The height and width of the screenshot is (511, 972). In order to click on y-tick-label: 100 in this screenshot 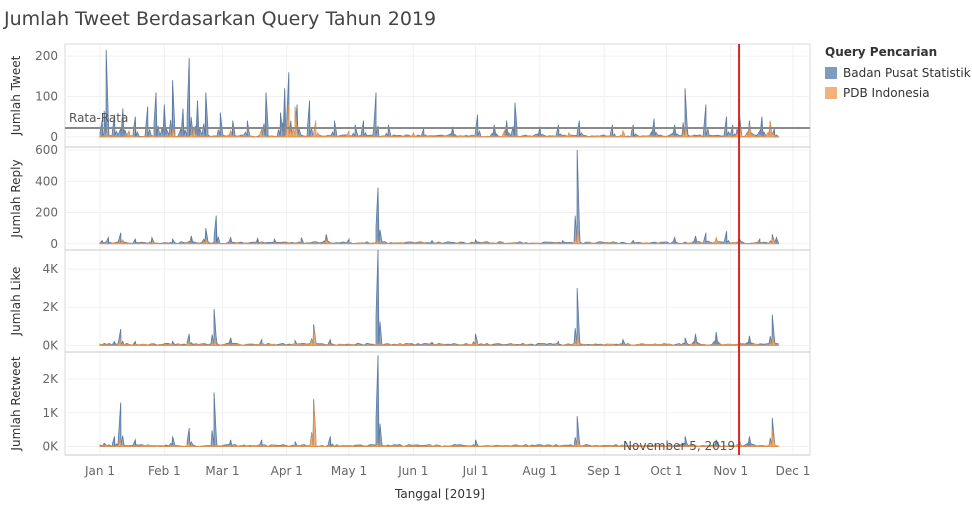, I will do `click(46, 97)`.